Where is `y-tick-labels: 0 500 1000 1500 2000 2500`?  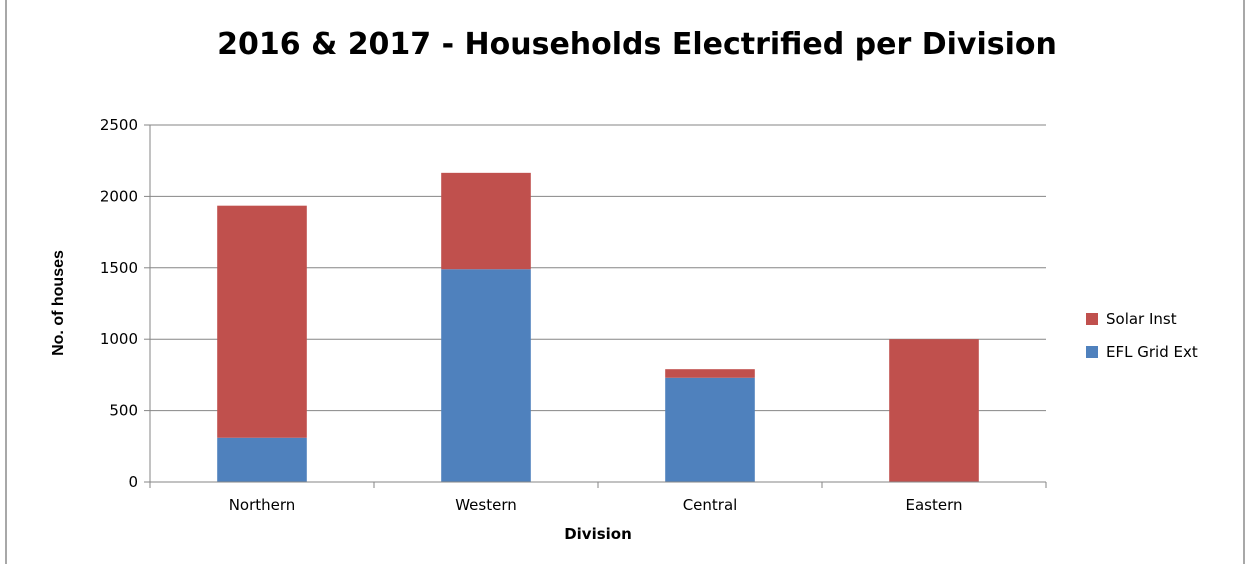 y-tick-labels: 0 500 1000 1500 2000 2500 is located at coordinates (119, 303).